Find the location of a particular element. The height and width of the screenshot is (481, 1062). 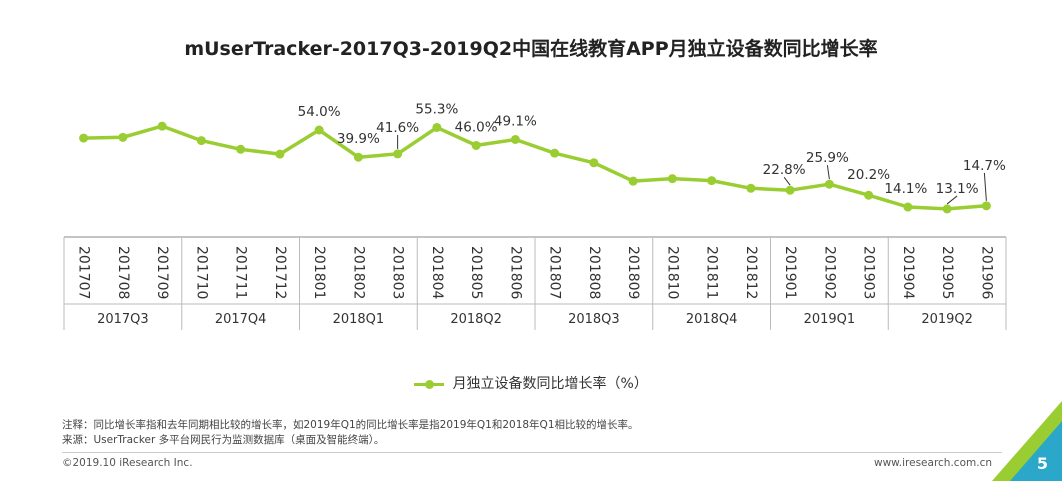

data-label: 25.9% is located at coordinates (827, 158).